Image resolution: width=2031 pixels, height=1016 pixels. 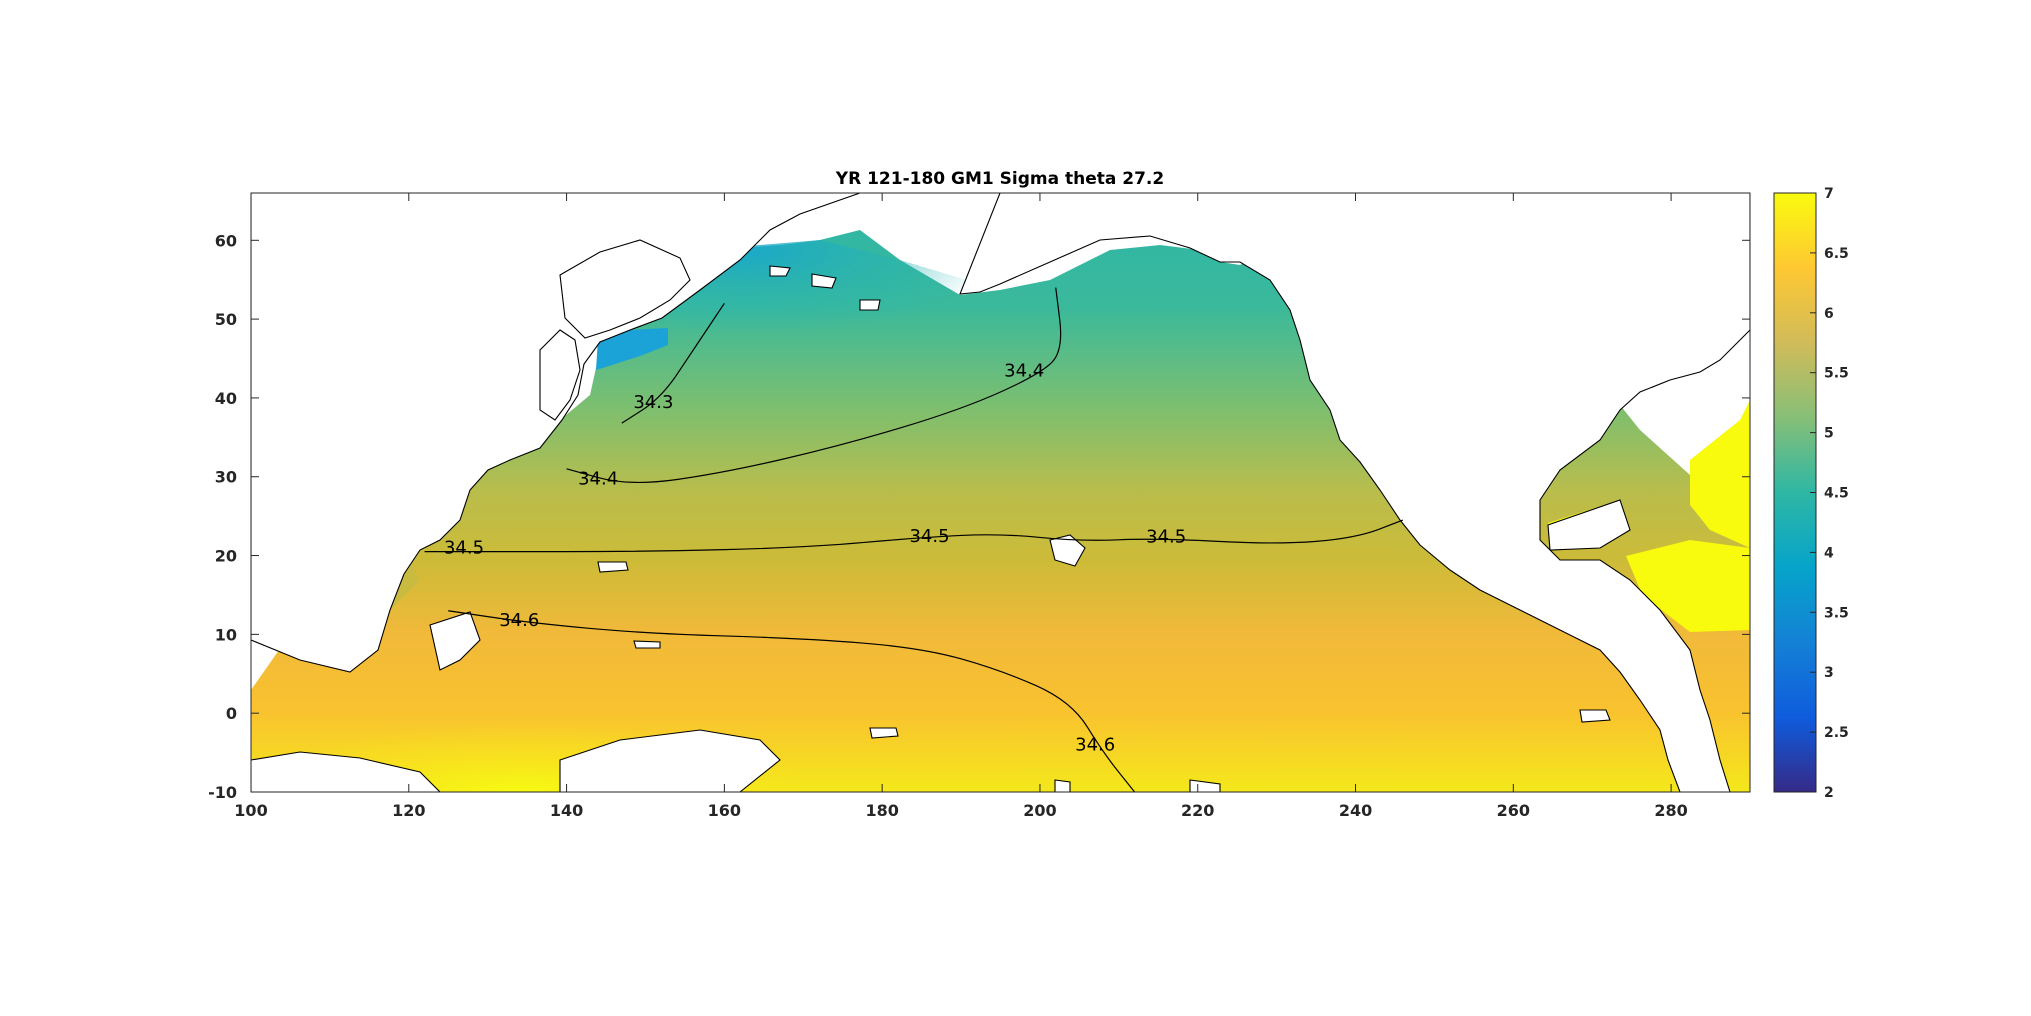 What do you see at coordinates (1836, 254) in the screenshot?
I see `colorbar-tick-label: 6.5` at bounding box center [1836, 254].